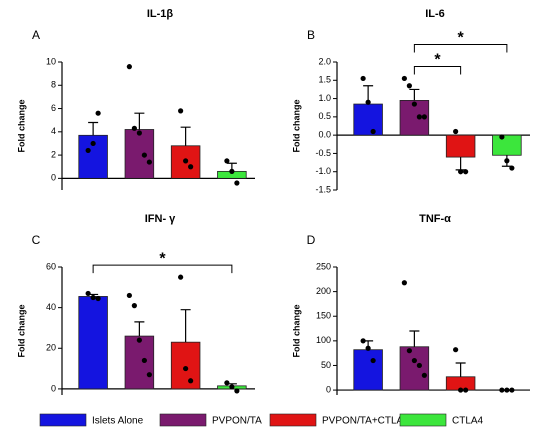  Describe the element at coordinates (53, 131) in the screenshot. I see `y-tick-label: 4` at that location.